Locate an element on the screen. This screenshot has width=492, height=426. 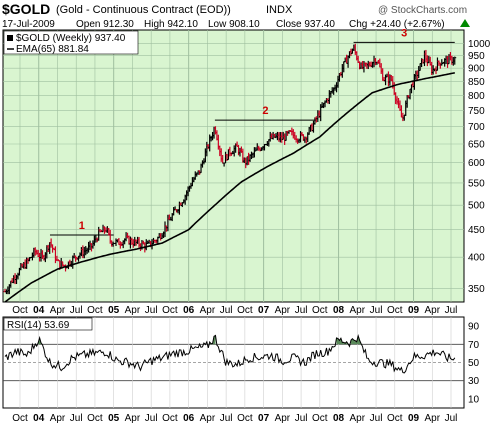
price-y-tick-label: 950 is located at coordinates (476, 56).